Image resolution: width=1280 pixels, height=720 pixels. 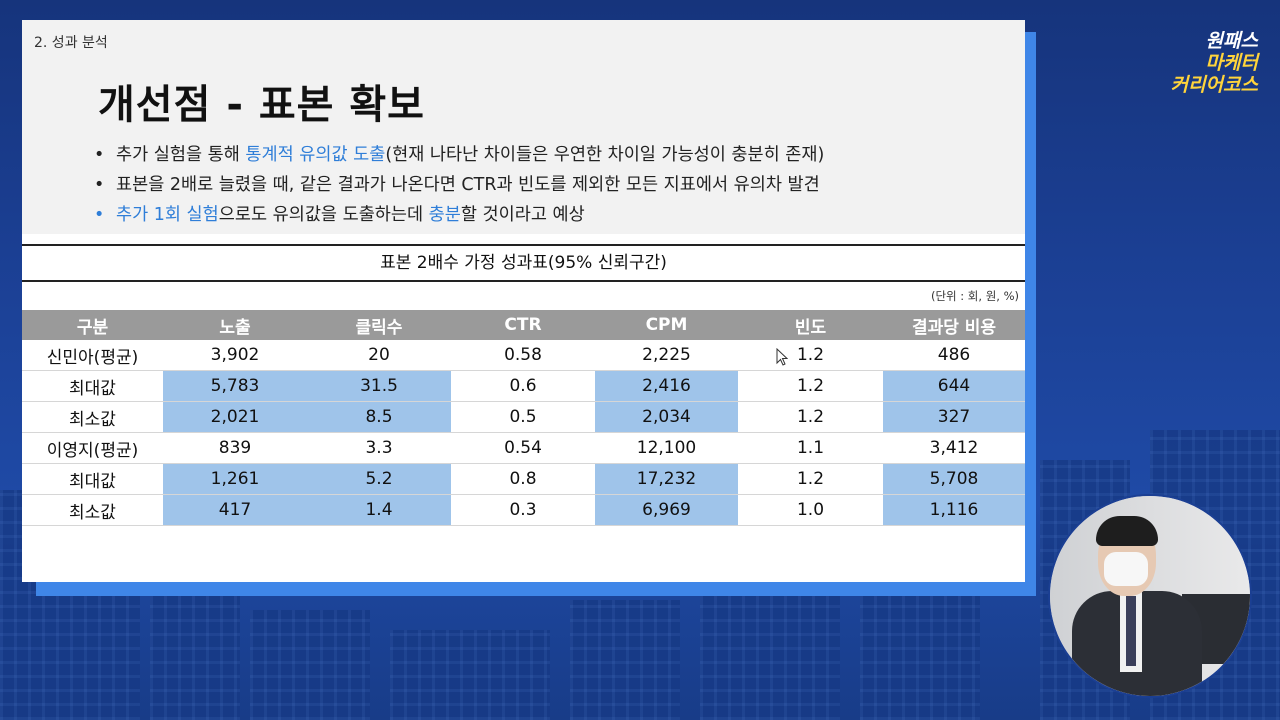 I want to click on table-row: 최대값 1,261 5.2 0.8 17,232 1.2 5,708, so click(x=523, y=479).